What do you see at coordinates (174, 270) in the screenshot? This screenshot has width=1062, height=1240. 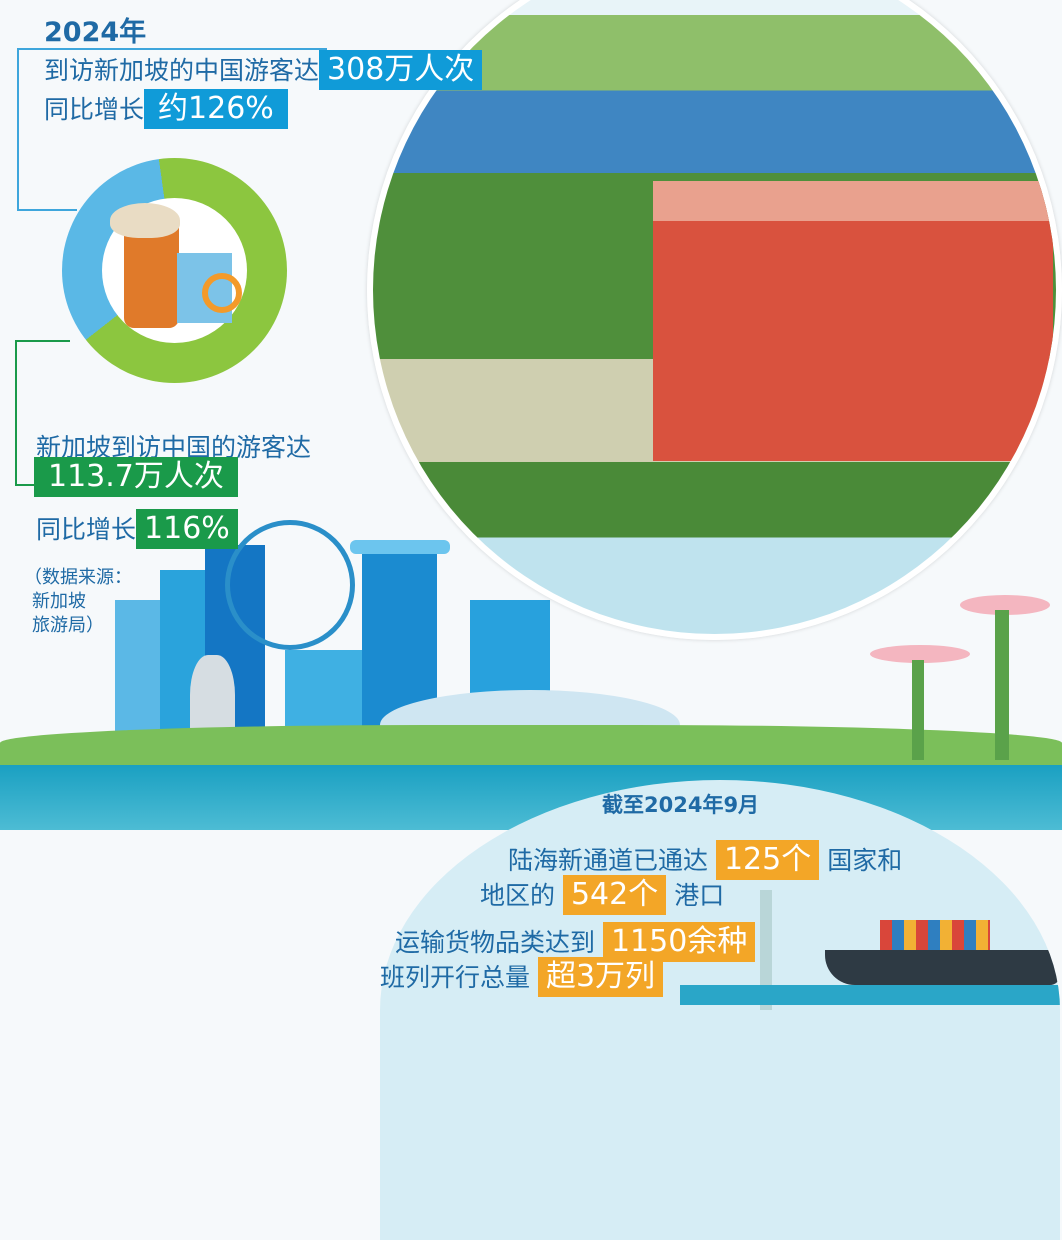 I see `donut-ring` at bounding box center [174, 270].